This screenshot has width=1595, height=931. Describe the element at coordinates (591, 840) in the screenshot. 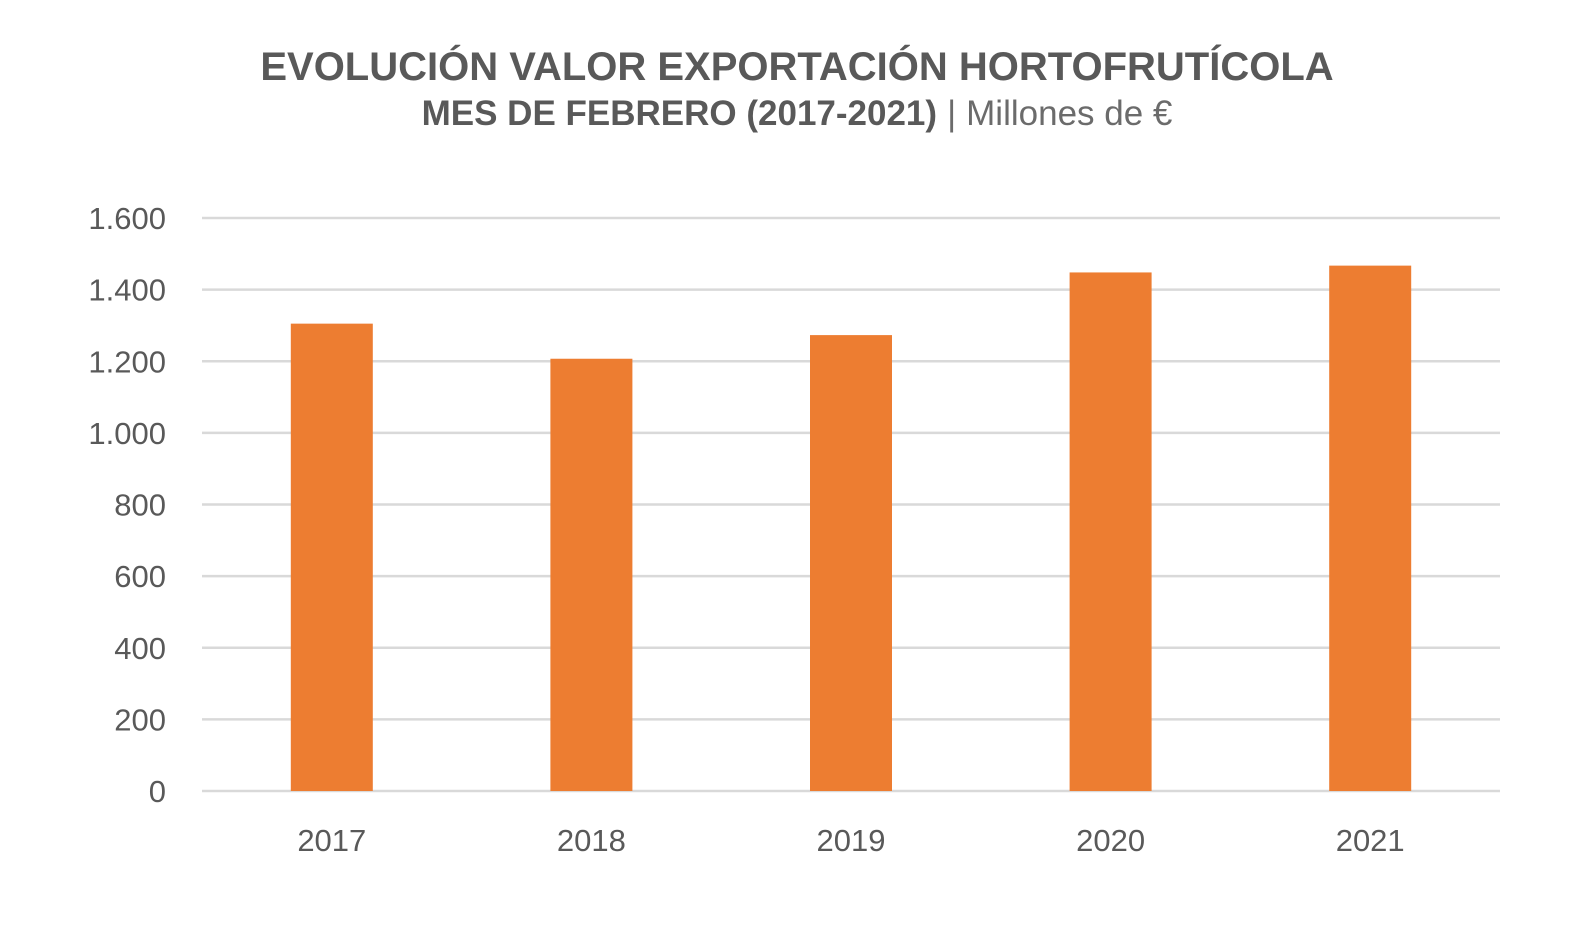

I see `x-tick-label: 2018` at that location.